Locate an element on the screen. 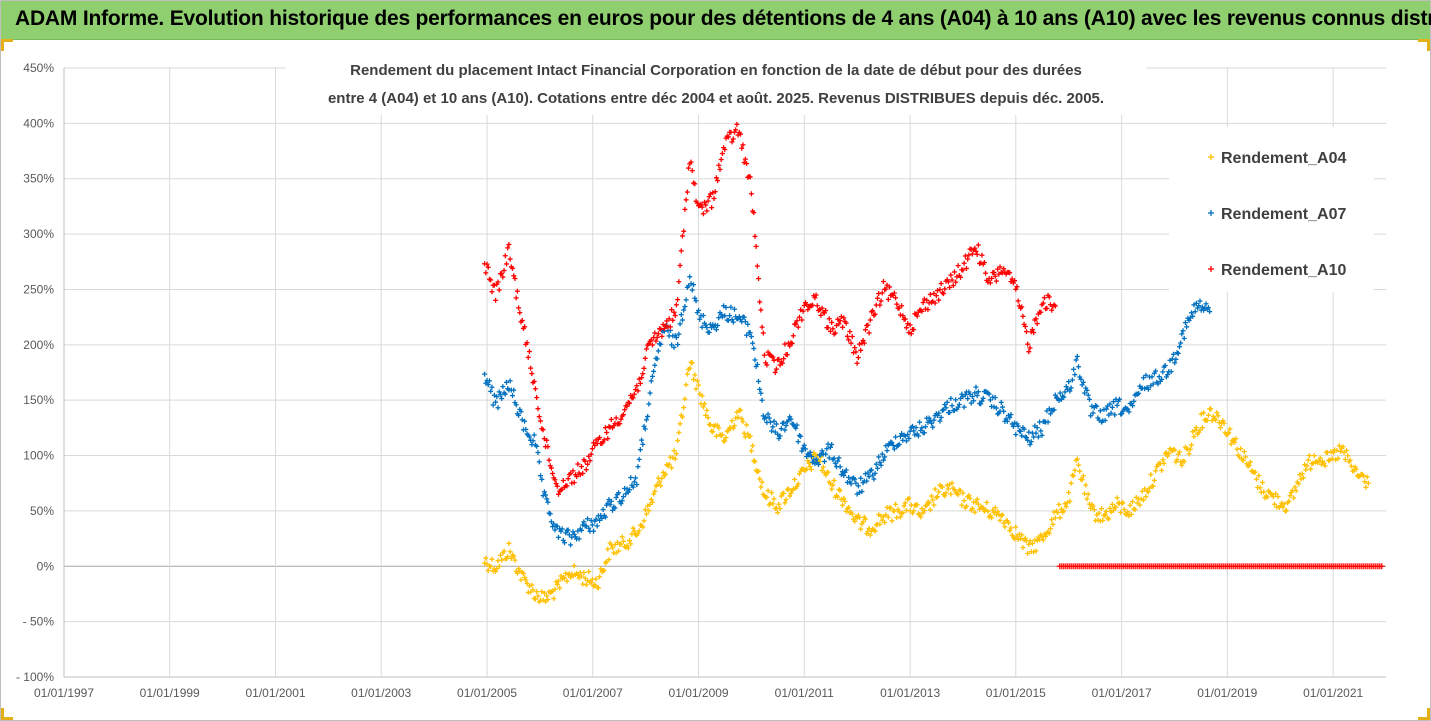 The width and height of the screenshot is (1431, 721). x-tick-label: 01/01/1997 is located at coordinates (64, 693).